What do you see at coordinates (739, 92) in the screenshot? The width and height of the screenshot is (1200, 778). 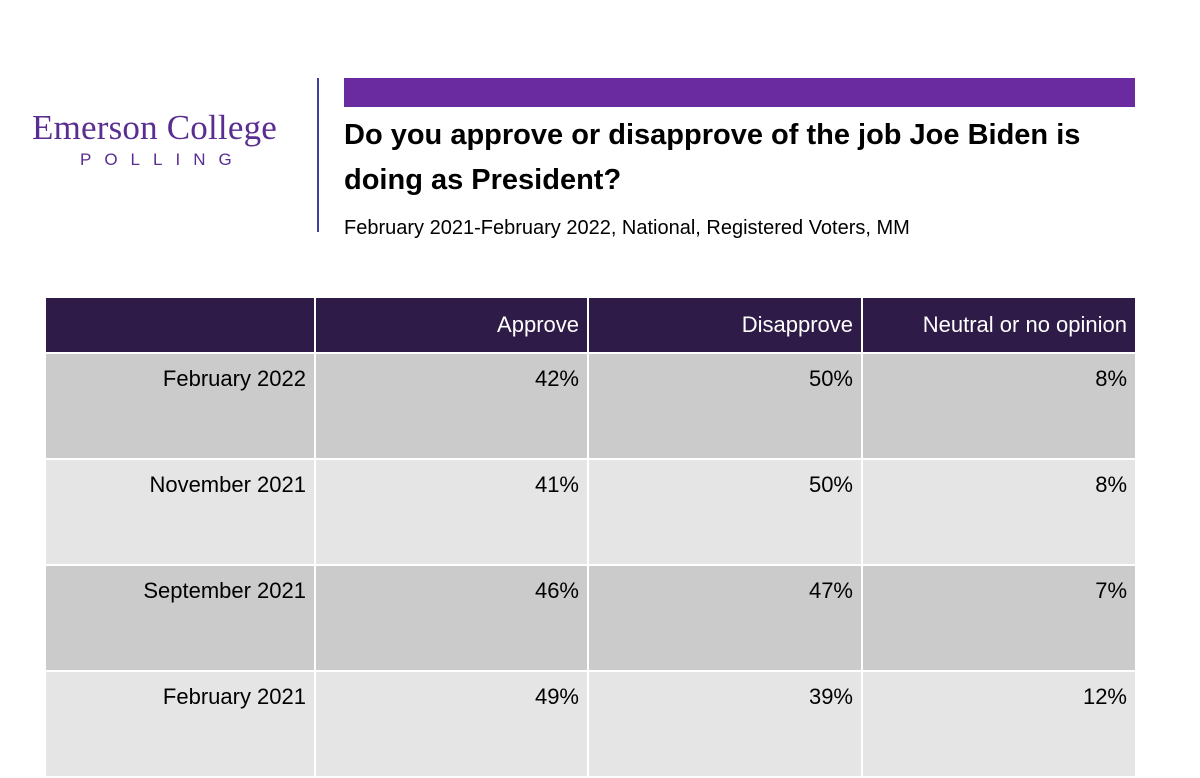 I see `accent-bar` at bounding box center [739, 92].